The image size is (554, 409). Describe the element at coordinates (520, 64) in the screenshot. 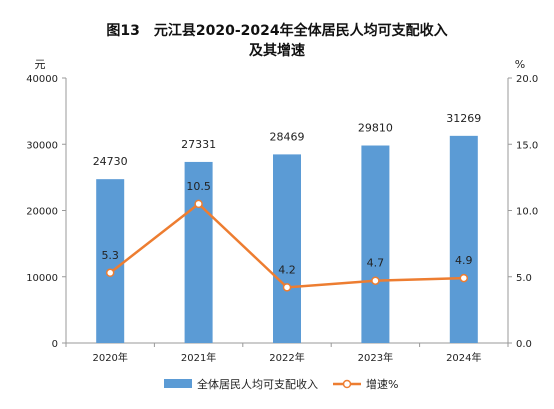

I see `y-right-unit: %` at that location.